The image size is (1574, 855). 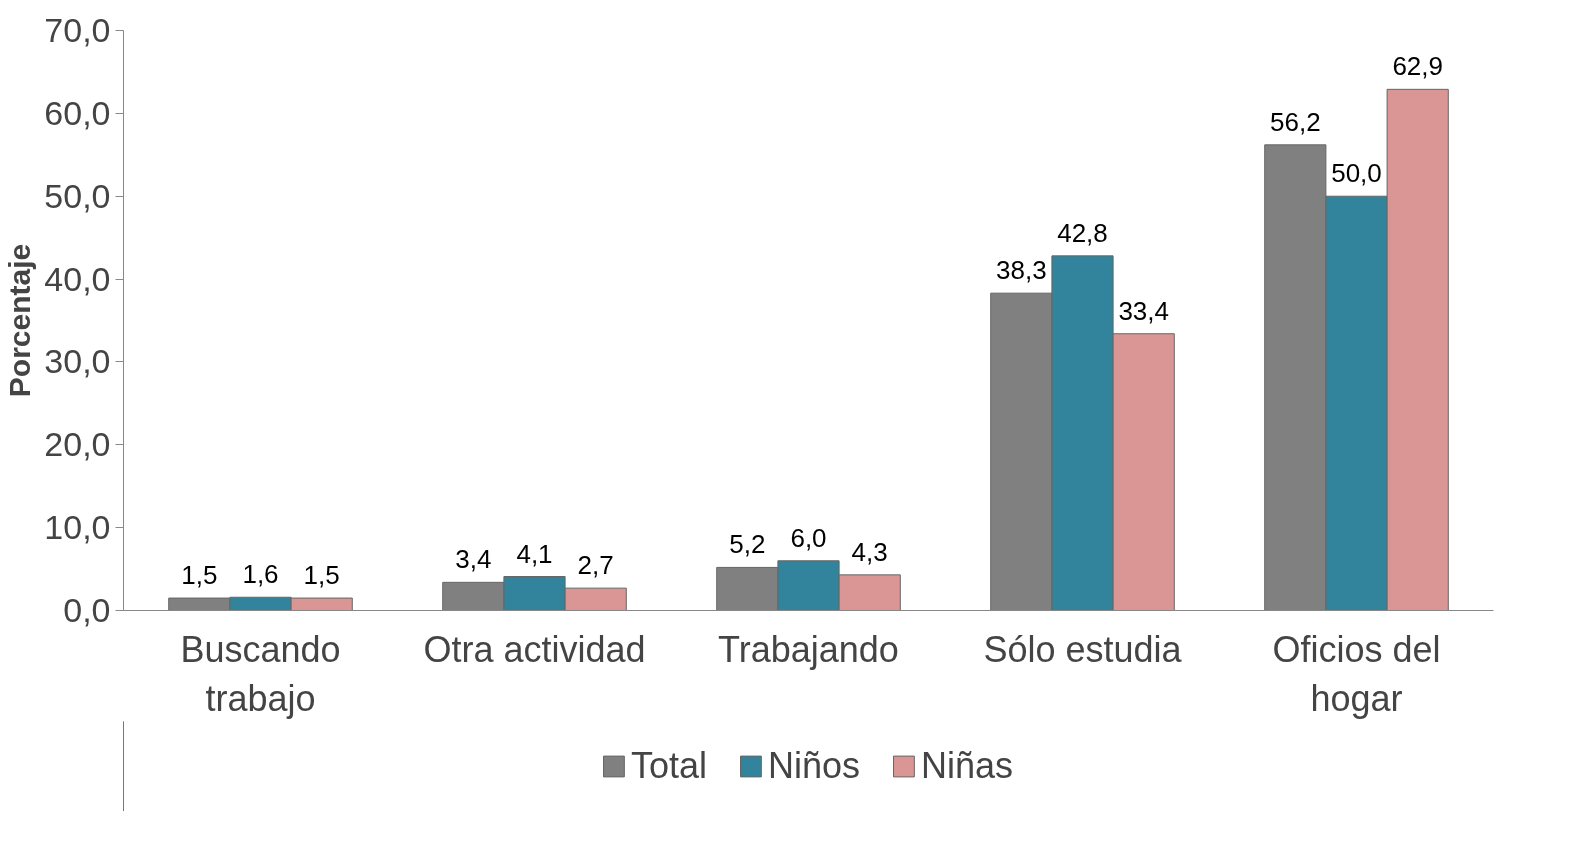 What do you see at coordinates (808, 649) in the screenshot?
I see `x-tick-label: Trabajando` at bounding box center [808, 649].